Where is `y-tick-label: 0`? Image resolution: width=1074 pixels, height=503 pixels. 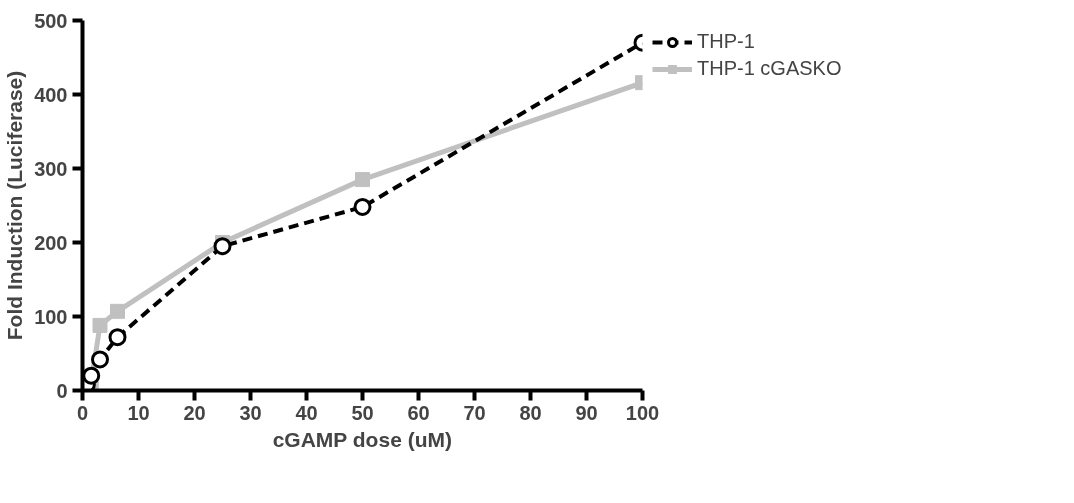 y-tick-label: 0 is located at coordinates (62, 390).